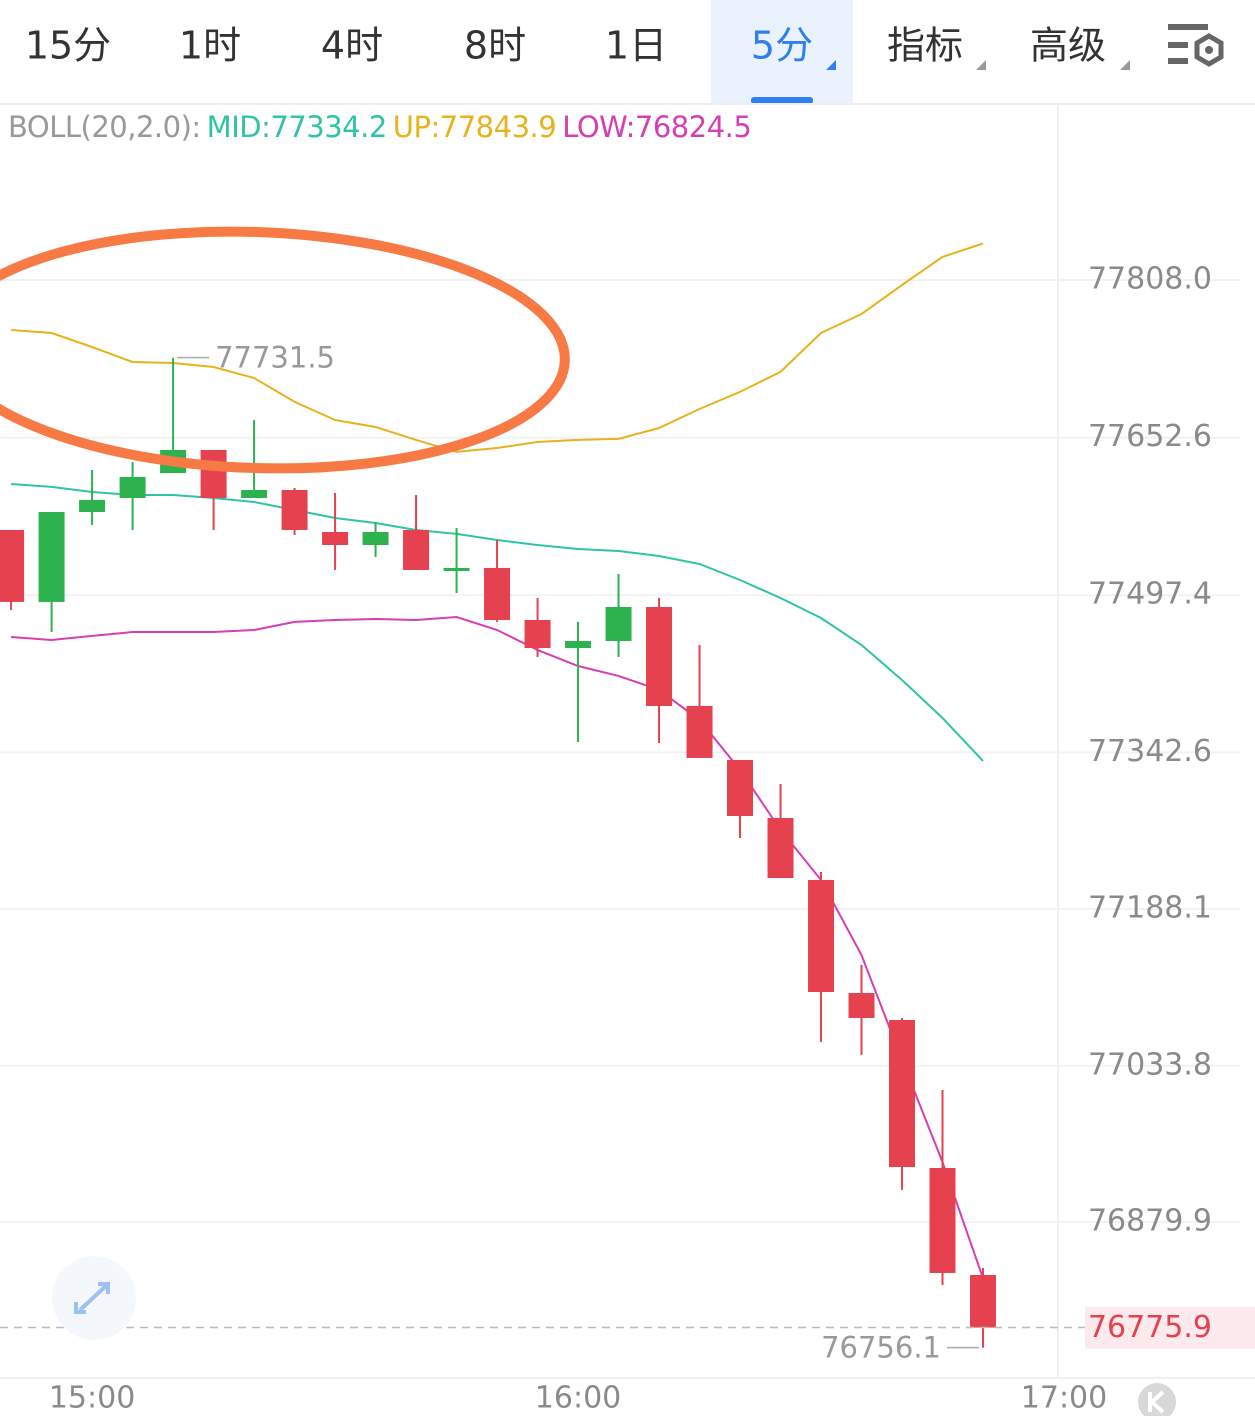 The image size is (1255, 1420). What do you see at coordinates (68, 46) in the screenshot?
I see `tab: 15分` at bounding box center [68, 46].